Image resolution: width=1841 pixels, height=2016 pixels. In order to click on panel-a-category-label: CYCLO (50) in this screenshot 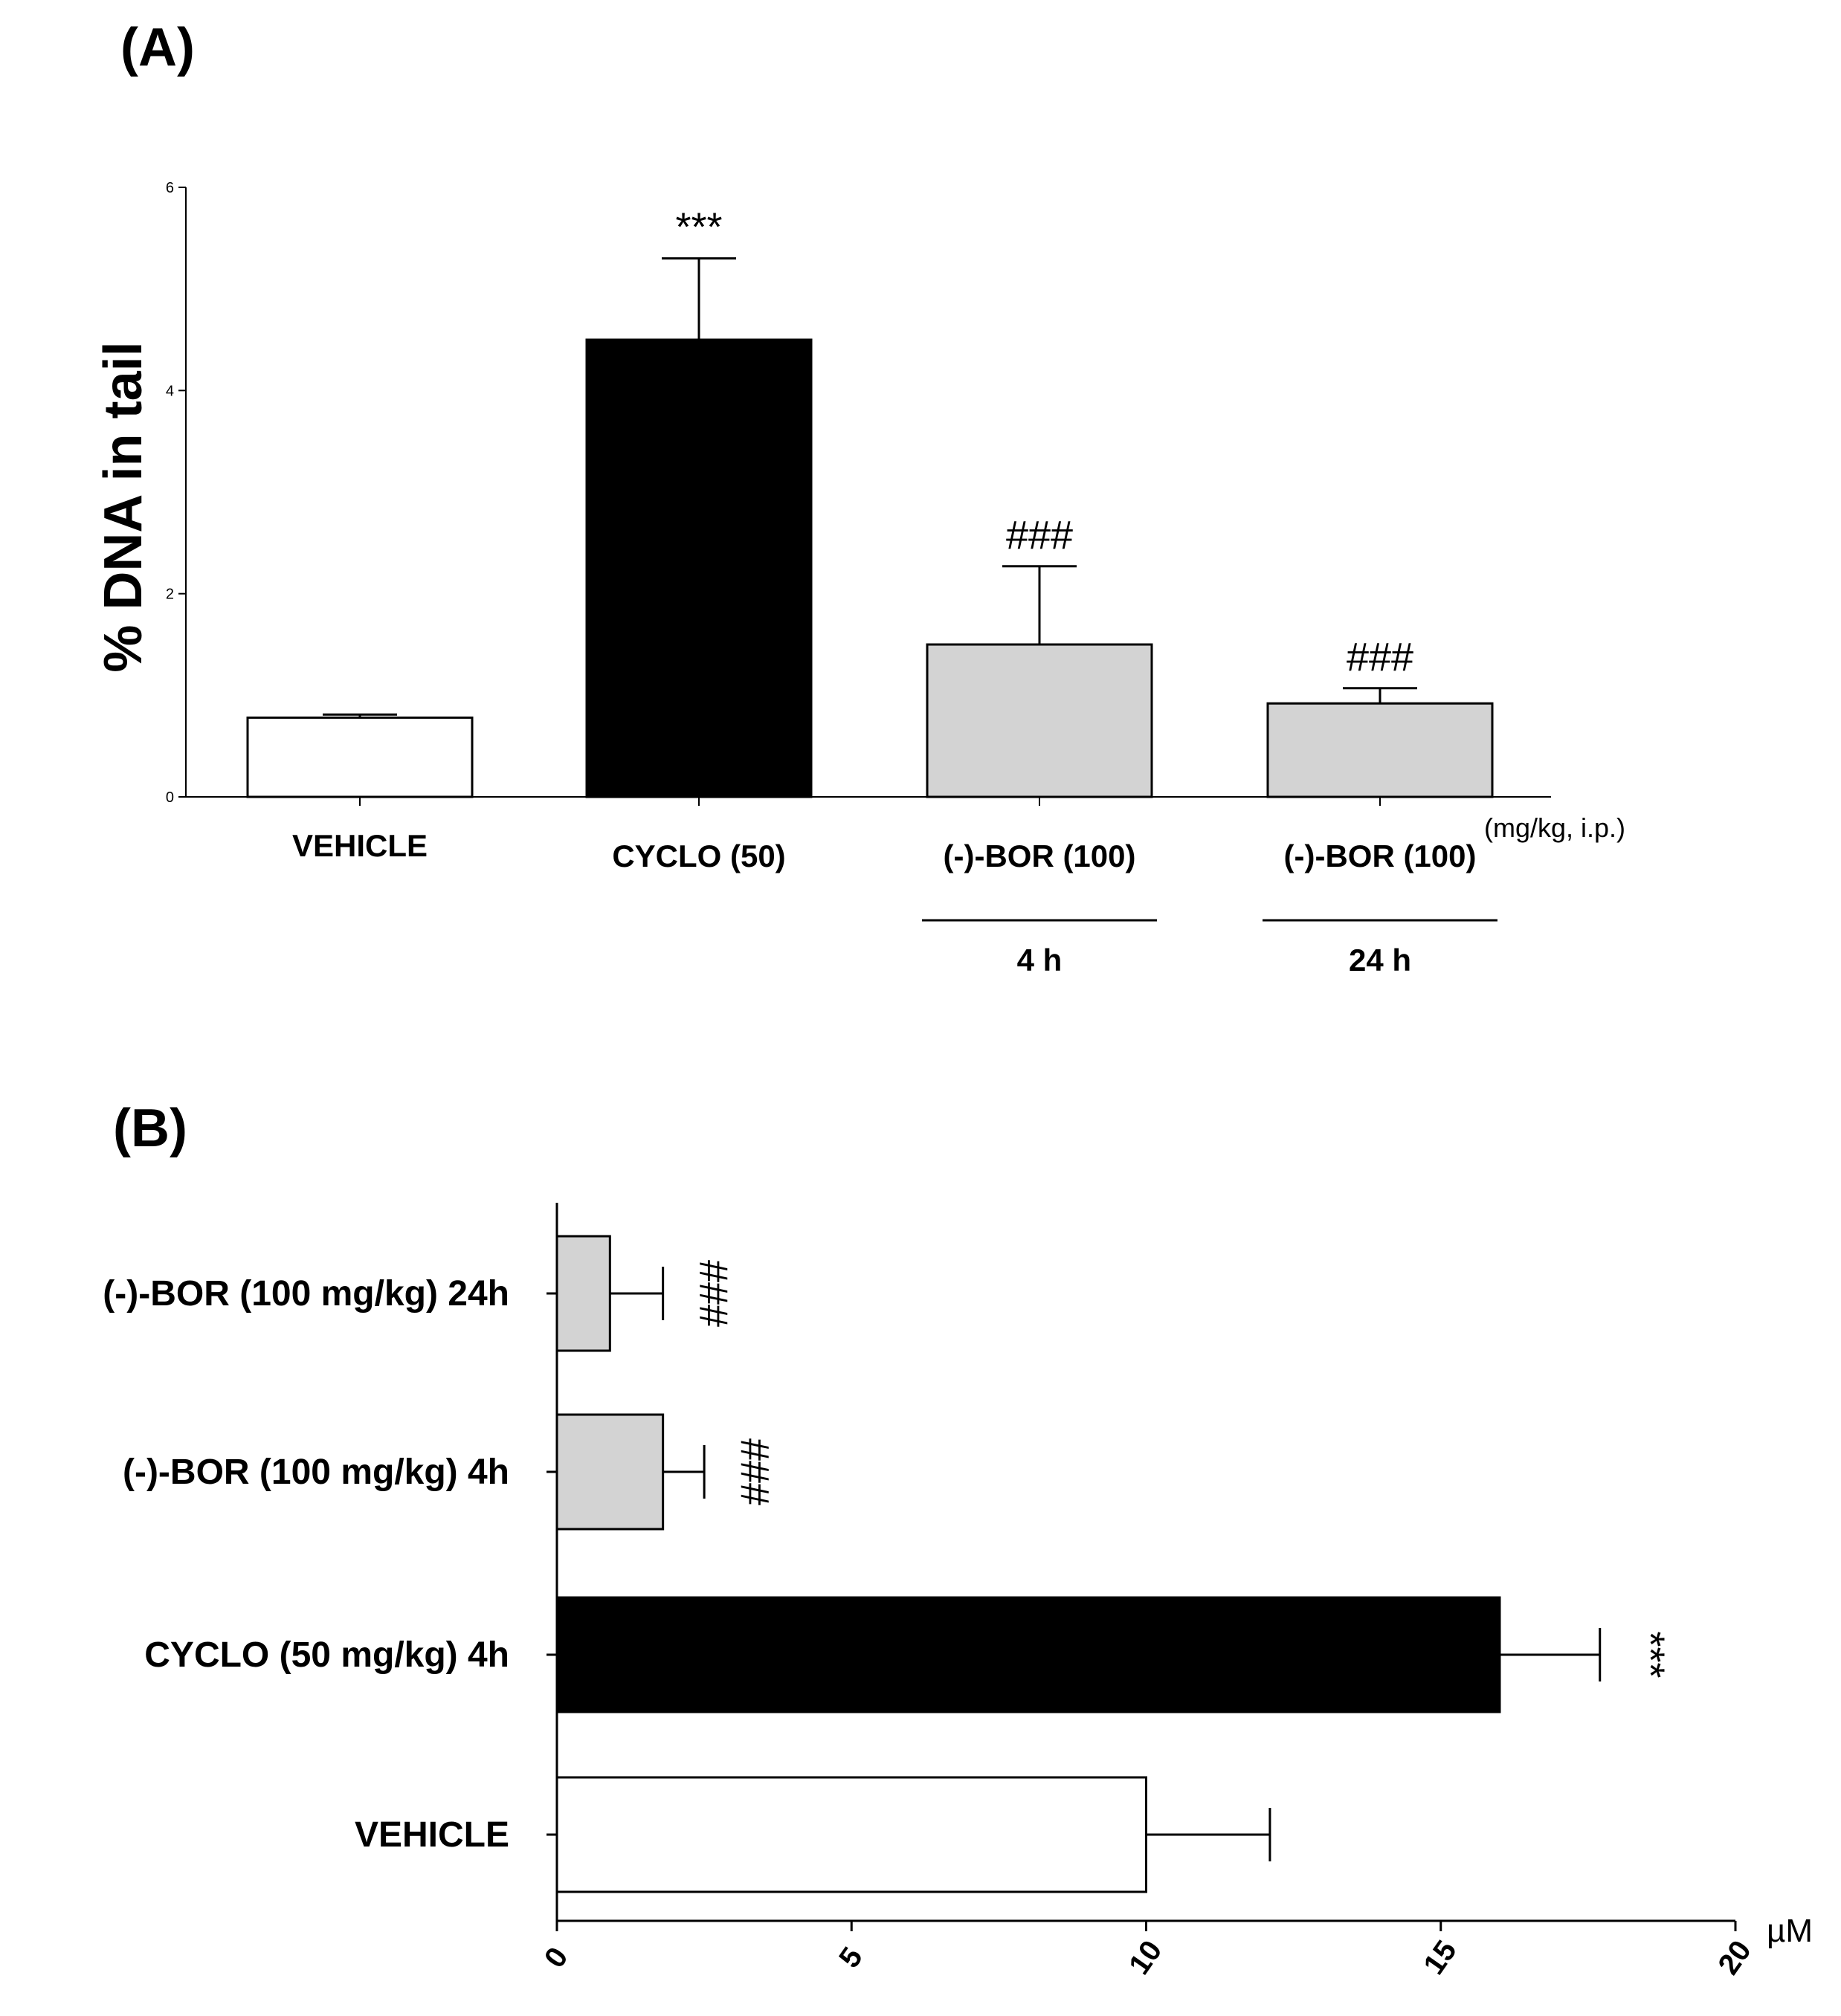, I will do `click(698, 856)`.